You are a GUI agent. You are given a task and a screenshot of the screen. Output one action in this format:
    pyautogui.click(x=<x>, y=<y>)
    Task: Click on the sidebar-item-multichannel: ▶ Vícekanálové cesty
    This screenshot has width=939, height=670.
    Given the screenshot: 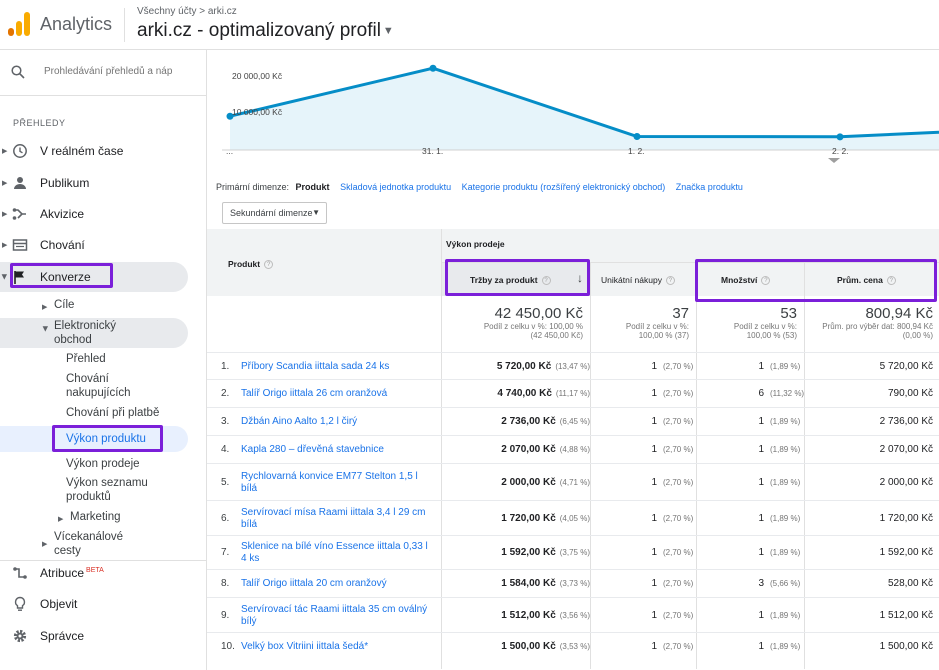 What is the action you would take?
    pyautogui.click(x=93, y=544)
    